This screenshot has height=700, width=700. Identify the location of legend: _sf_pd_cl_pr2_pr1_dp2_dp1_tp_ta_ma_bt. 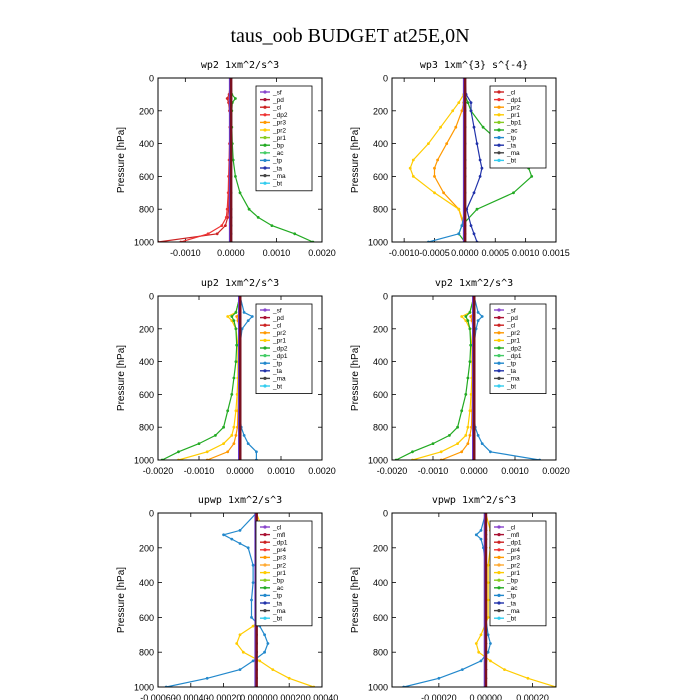
(284, 348).